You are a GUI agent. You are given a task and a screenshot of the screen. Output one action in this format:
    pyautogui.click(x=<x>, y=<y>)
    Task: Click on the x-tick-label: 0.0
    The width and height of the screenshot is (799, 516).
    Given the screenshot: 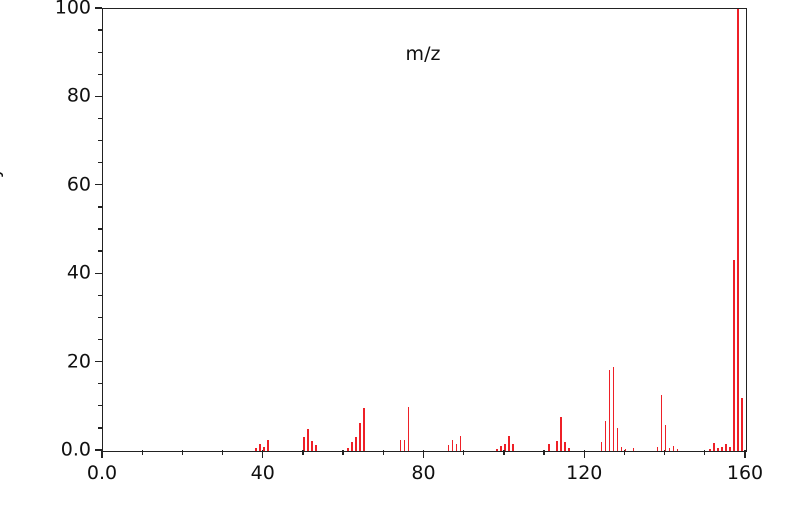 What is the action you would take?
    pyautogui.click(x=102, y=473)
    